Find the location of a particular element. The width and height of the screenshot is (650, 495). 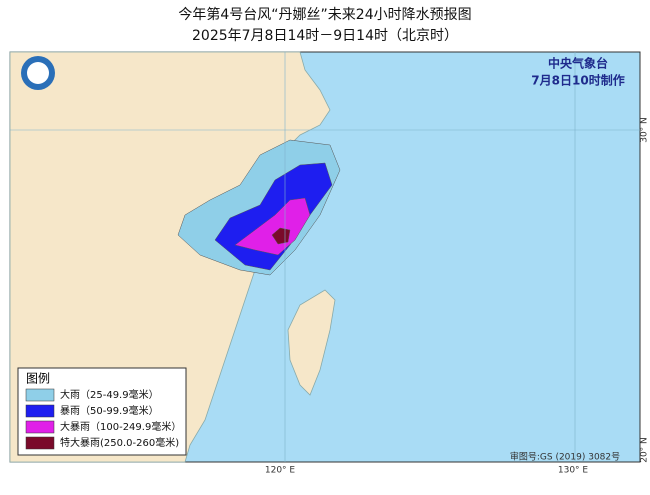

lon-label: 120° E is located at coordinates (280, 471).